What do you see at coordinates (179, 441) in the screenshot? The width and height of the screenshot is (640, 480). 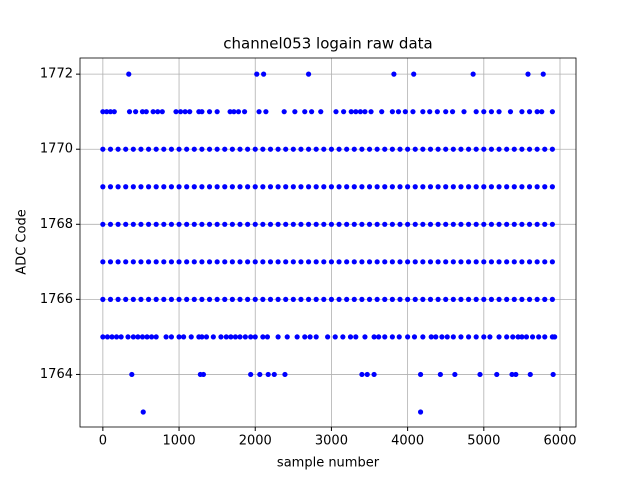 I see `x-tick-label: 1000` at bounding box center [179, 441].